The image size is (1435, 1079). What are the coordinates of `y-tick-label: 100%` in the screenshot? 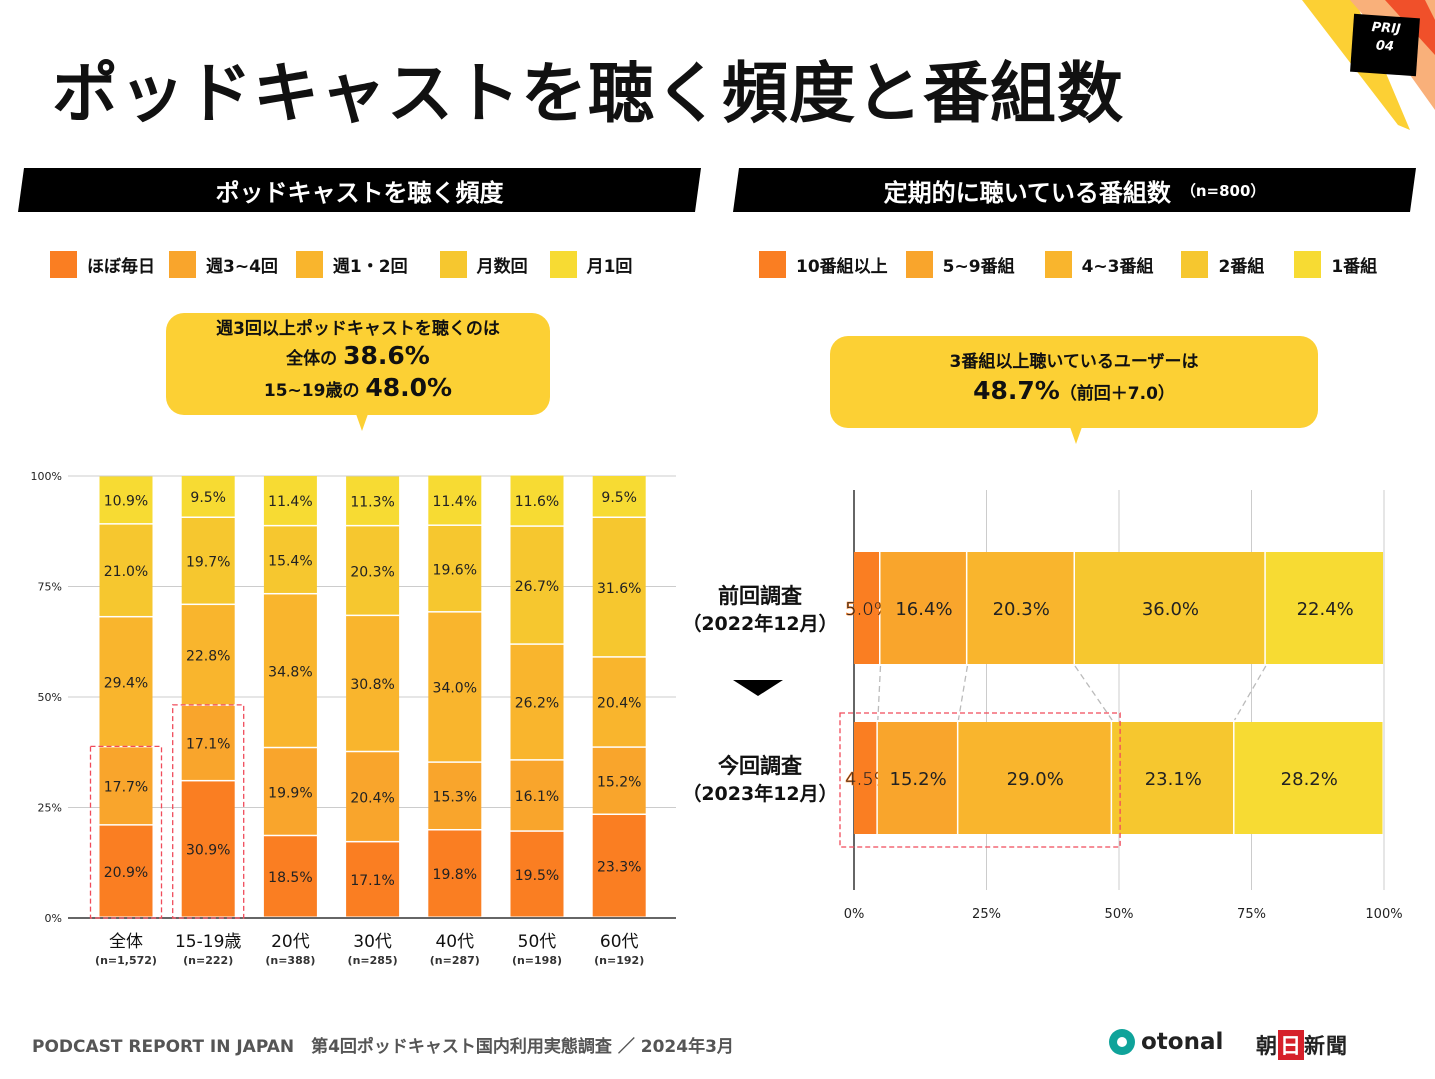 It's located at (46, 476).